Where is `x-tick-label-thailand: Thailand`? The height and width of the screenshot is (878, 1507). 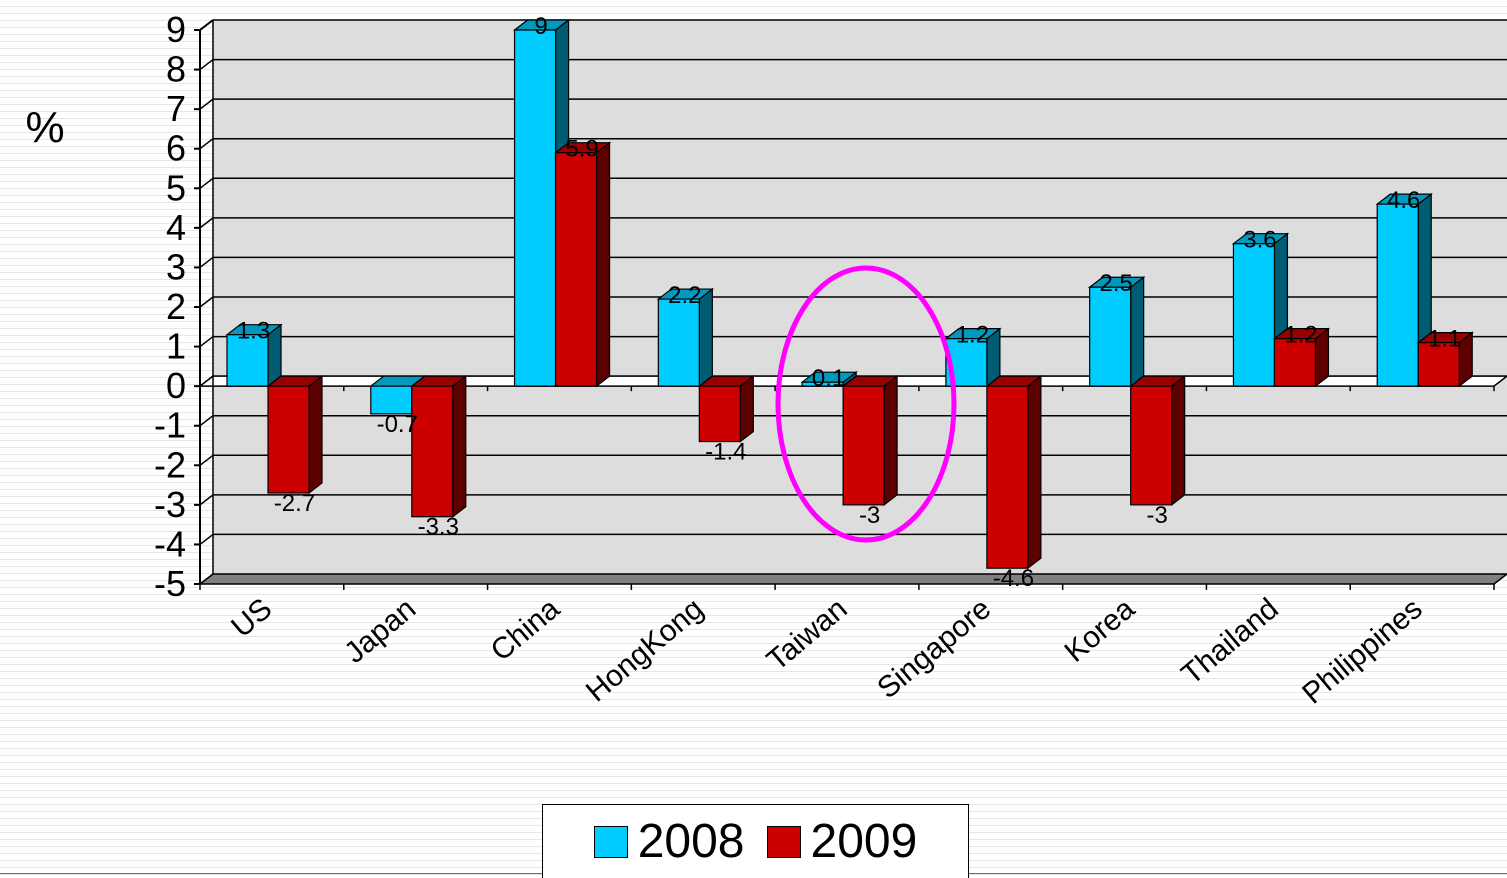
x-tick-label-thailand: Thailand is located at coordinates (1229, 641).